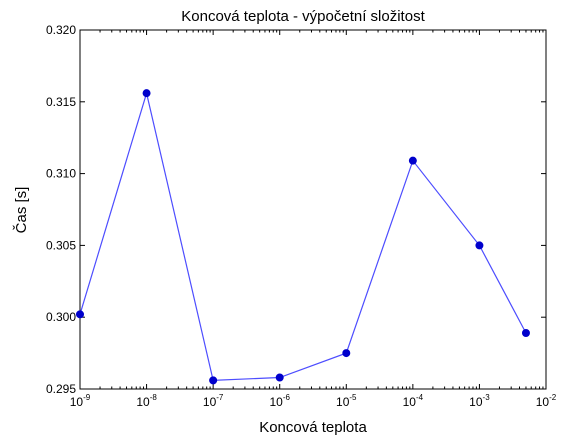 Image resolution: width=586 pixels, height=447 pixels. What do you see at coordinates (61, 102) in the screenshot?
I see `y-tick-label: 0.315` at bounding box center [61, 102].